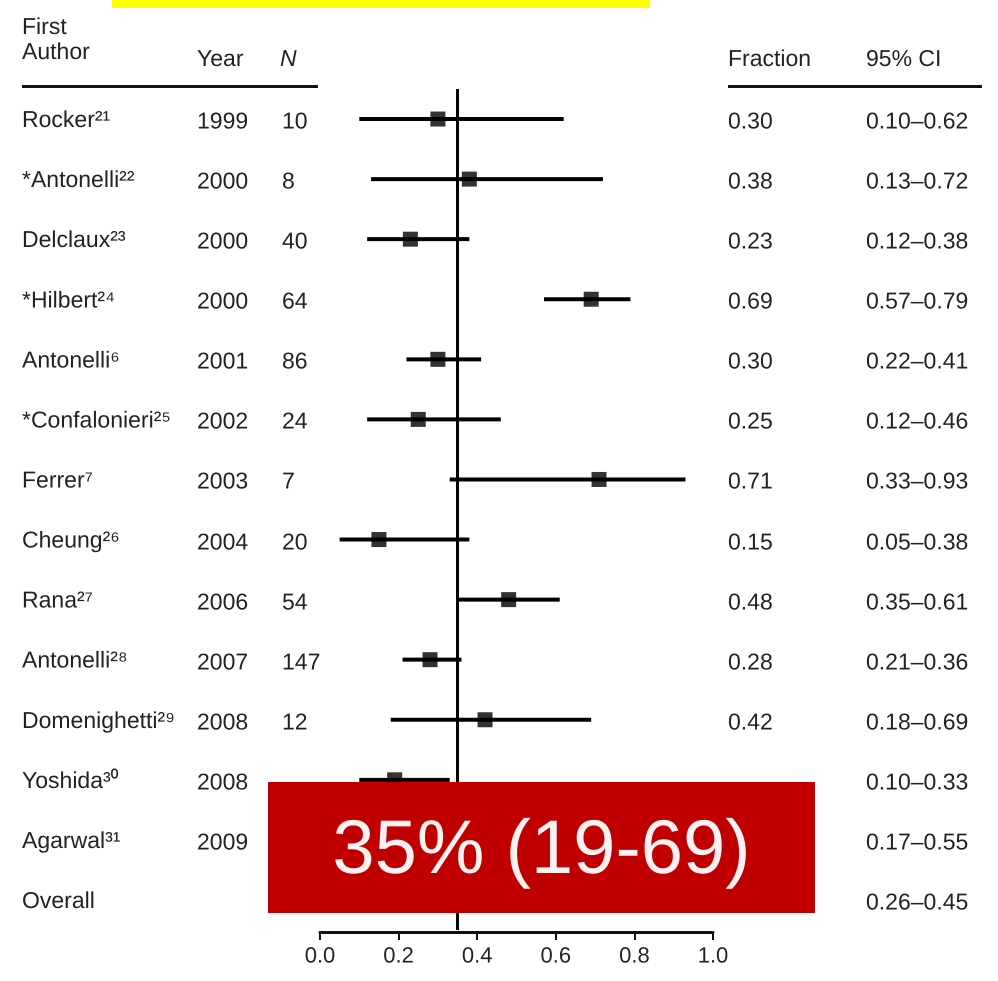  What do you see at coordinates (288, 181) in the screenshot?
I see `text: 8` at bounding box center [288, 181].